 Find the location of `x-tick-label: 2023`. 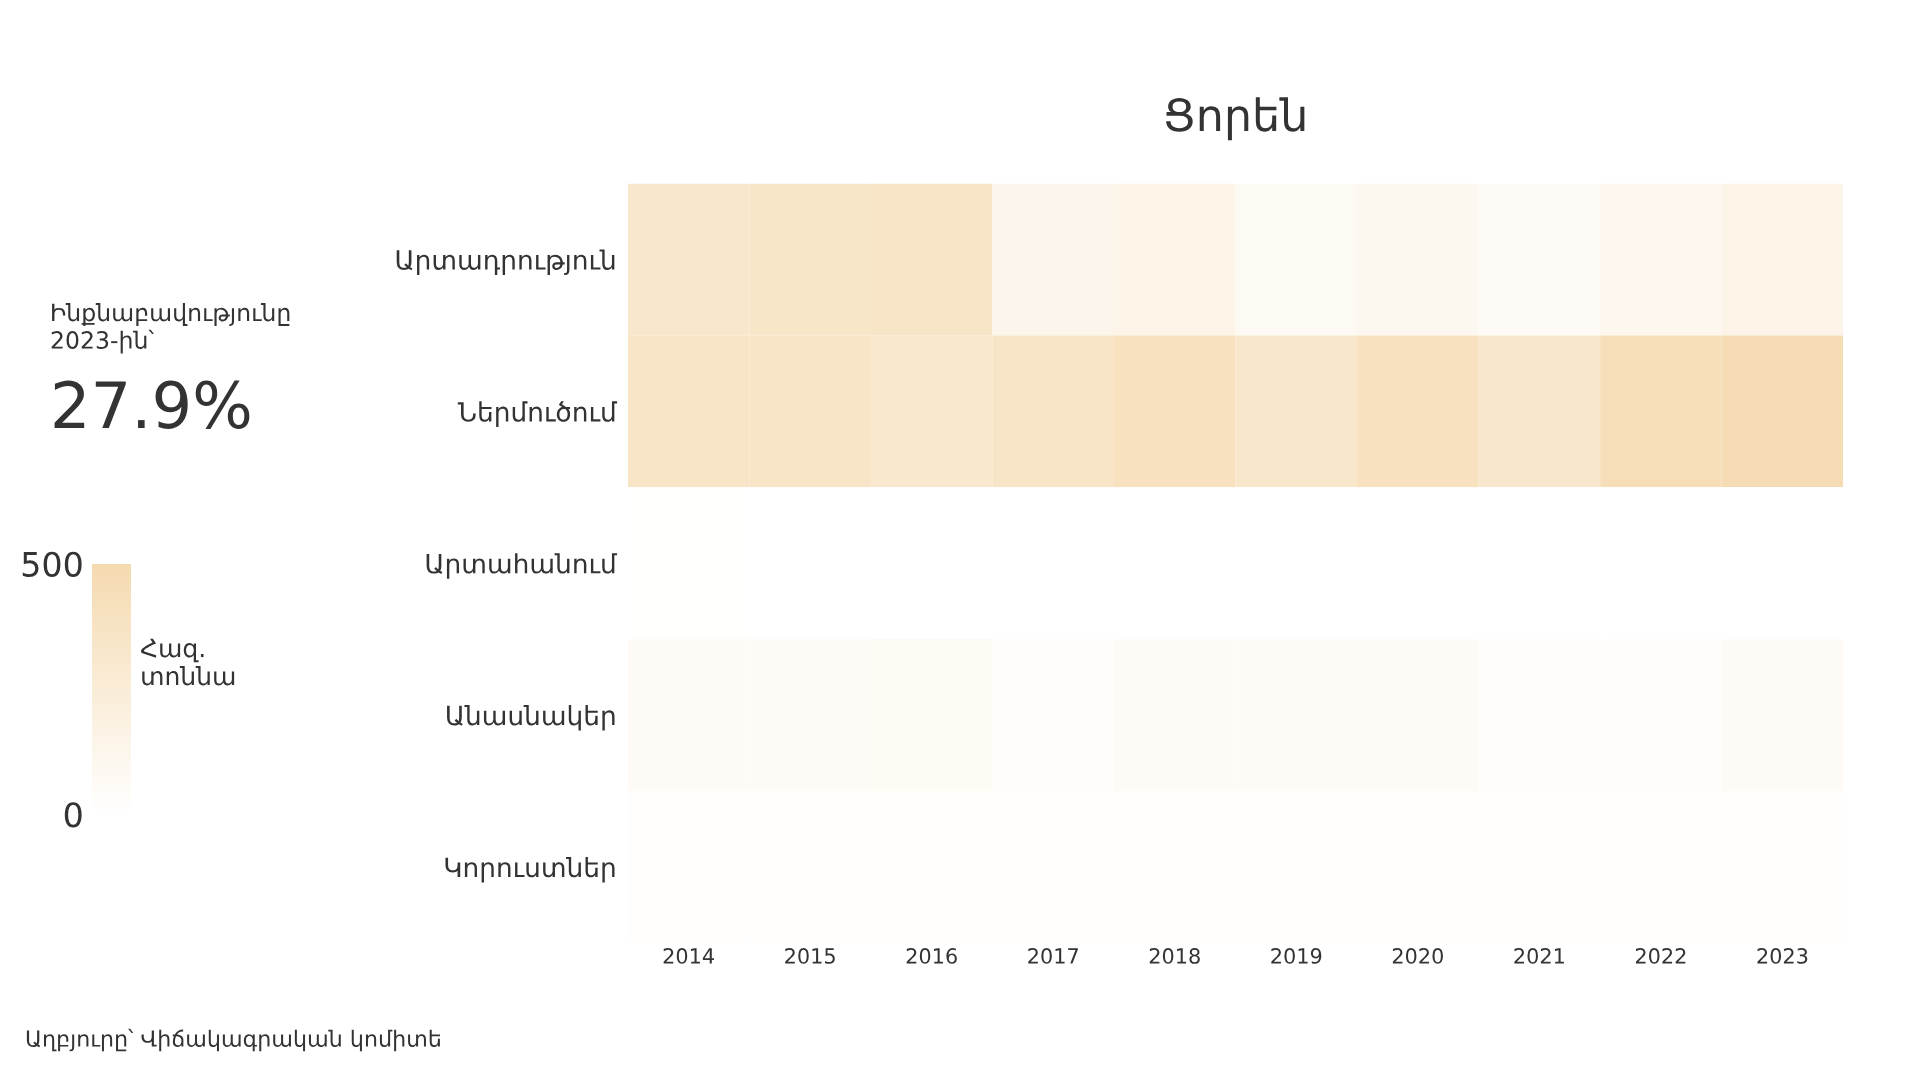

x-tick-label: 2023 is located at coordinates (1782, 956).